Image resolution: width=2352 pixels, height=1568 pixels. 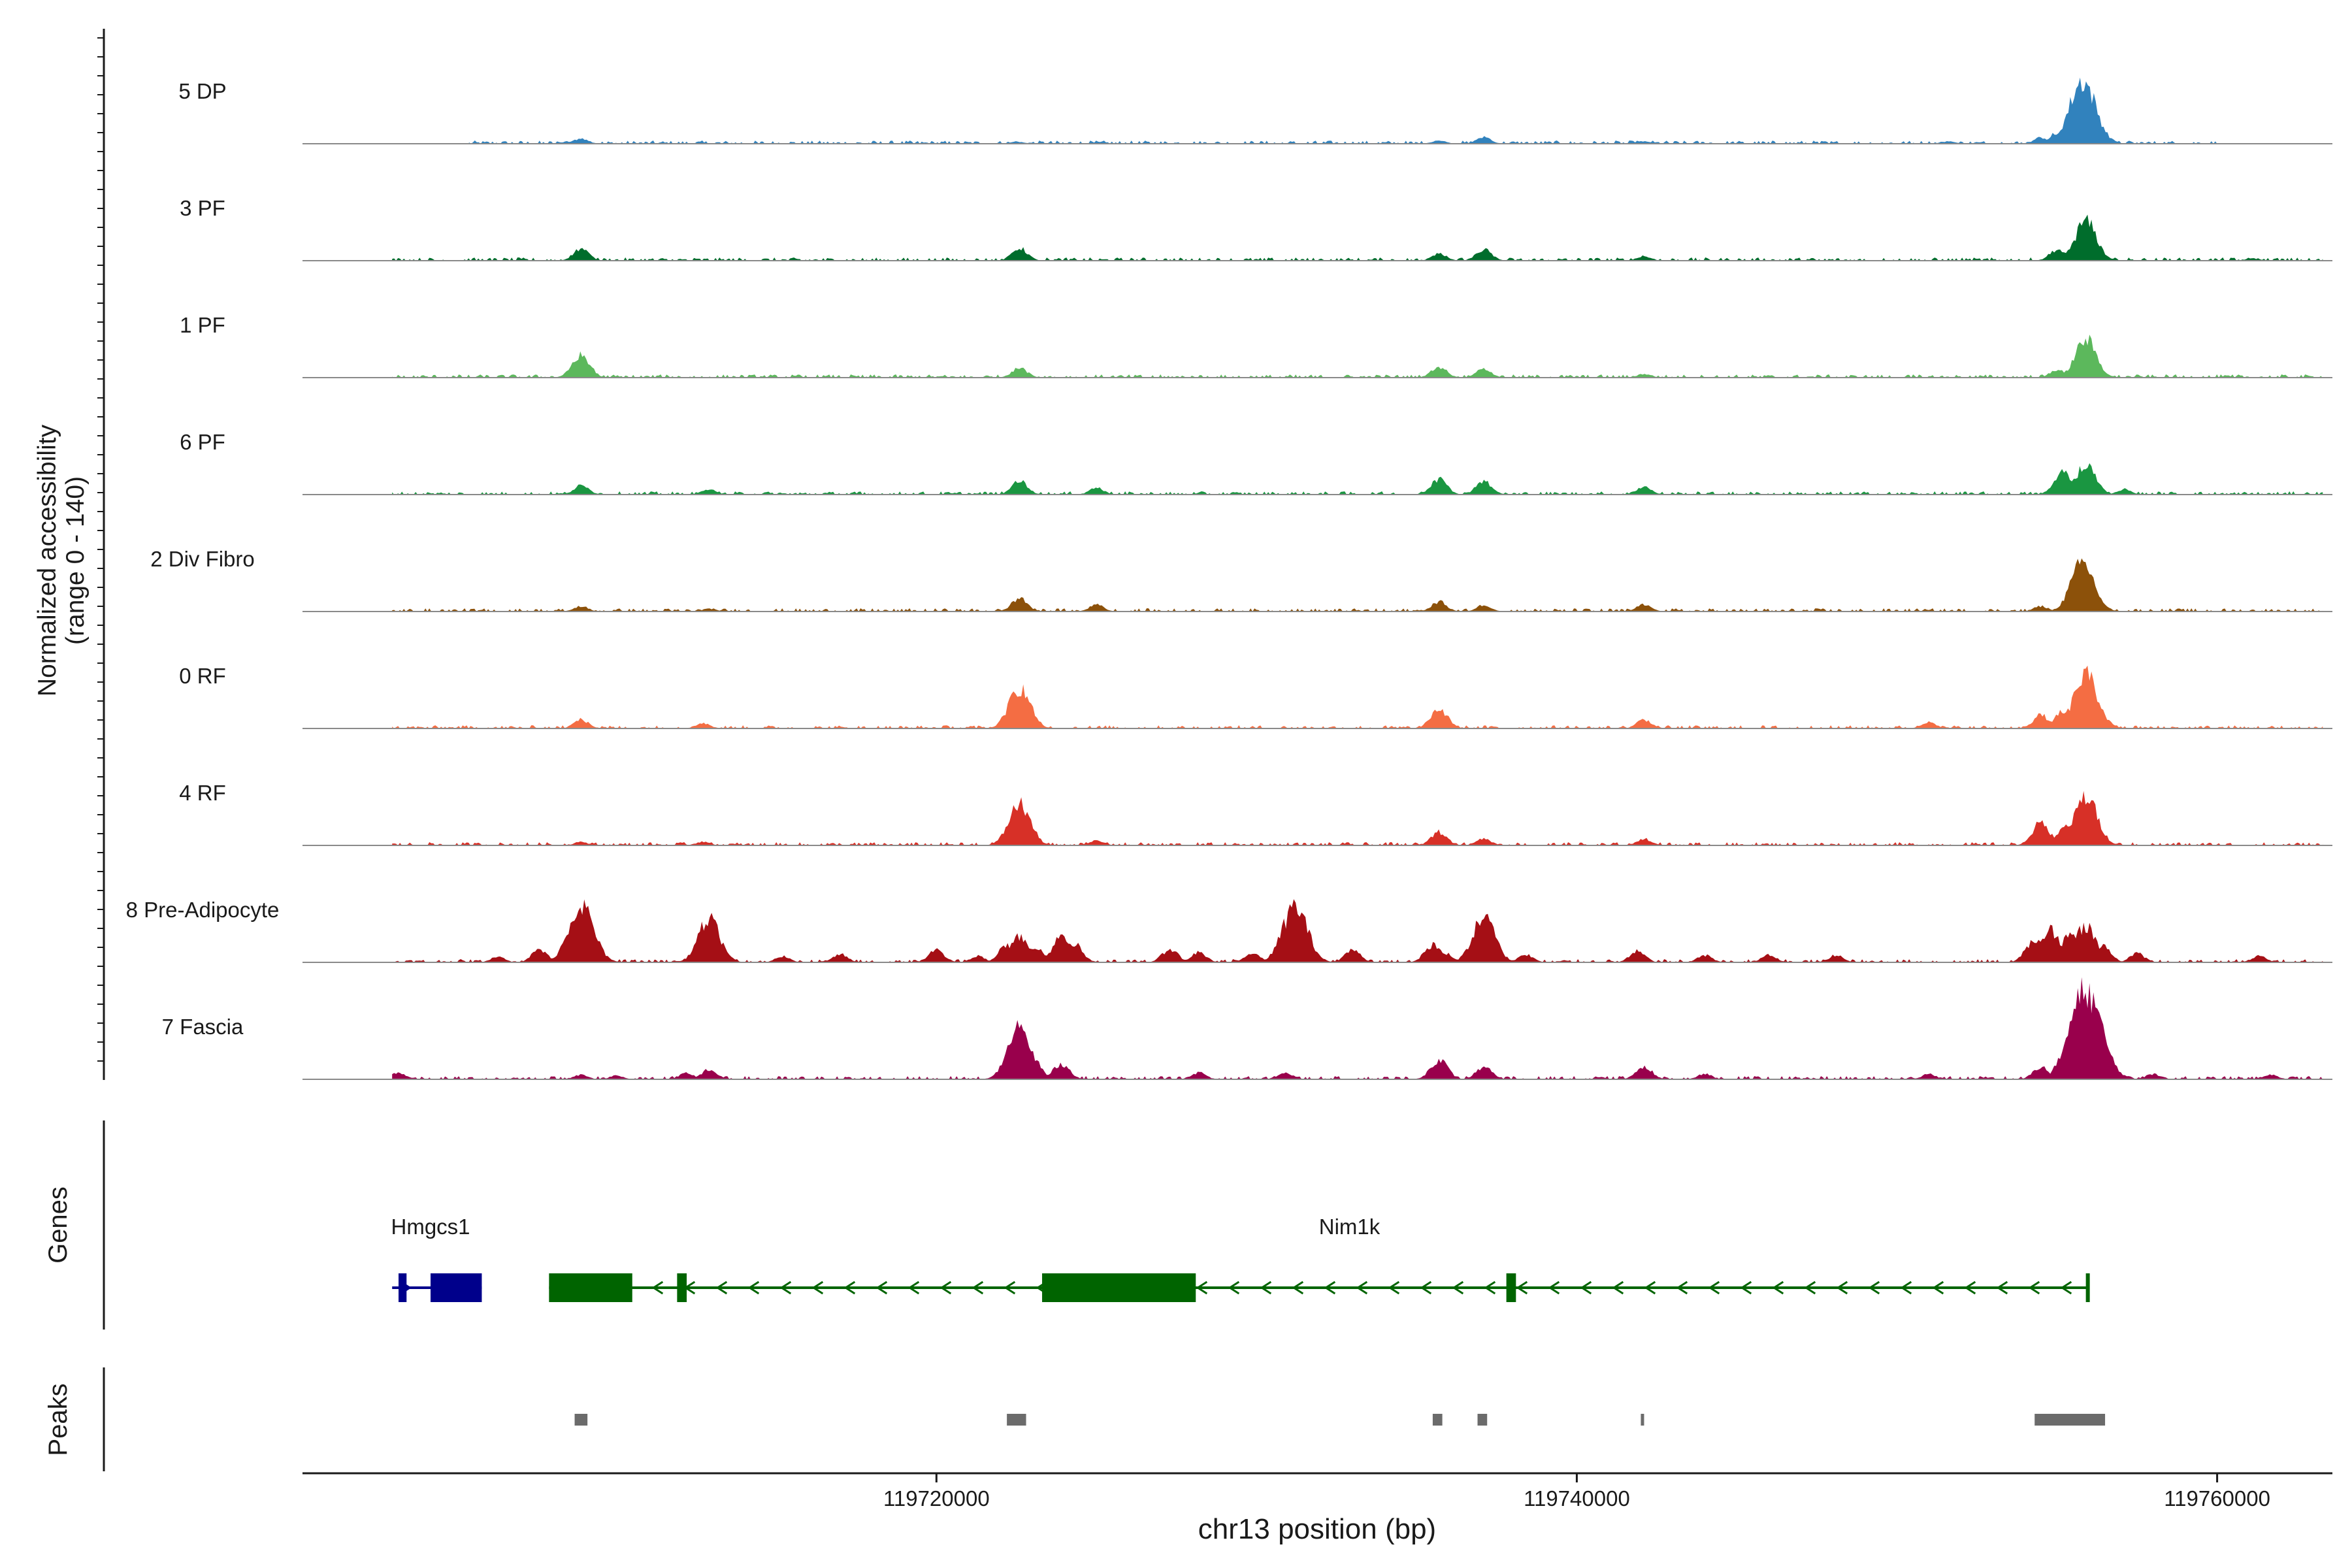 I want to click on peak-region-track, so click(x=1340, y=1420).